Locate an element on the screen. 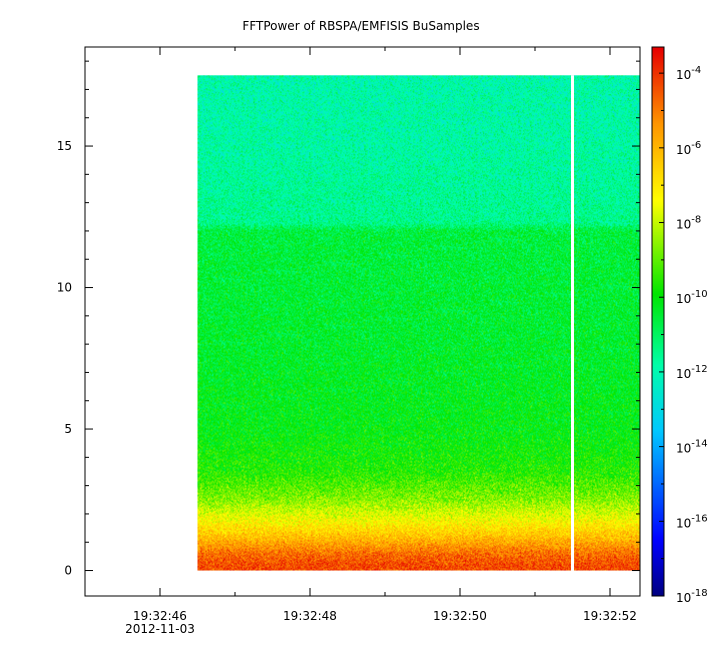 This screenshot has height=656, width=724. colorbar-tick-label: 10⁻⁸ is located at coordinates (688, 223).